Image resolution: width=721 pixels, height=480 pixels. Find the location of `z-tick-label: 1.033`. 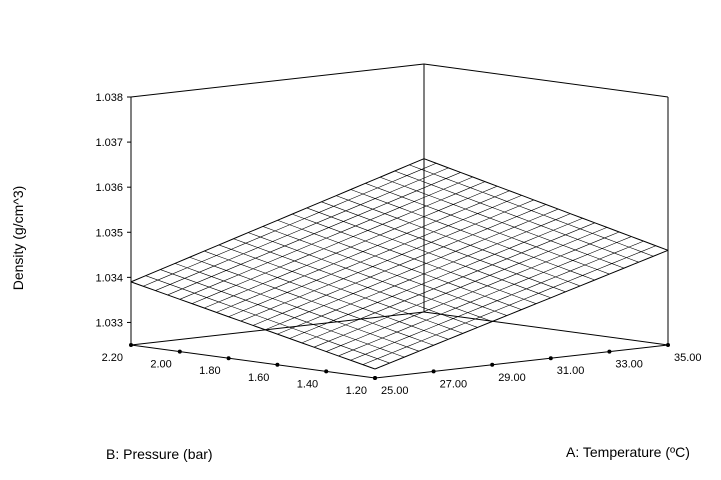

z-tick-label: 1.033 is located at coordinates (109, 324).